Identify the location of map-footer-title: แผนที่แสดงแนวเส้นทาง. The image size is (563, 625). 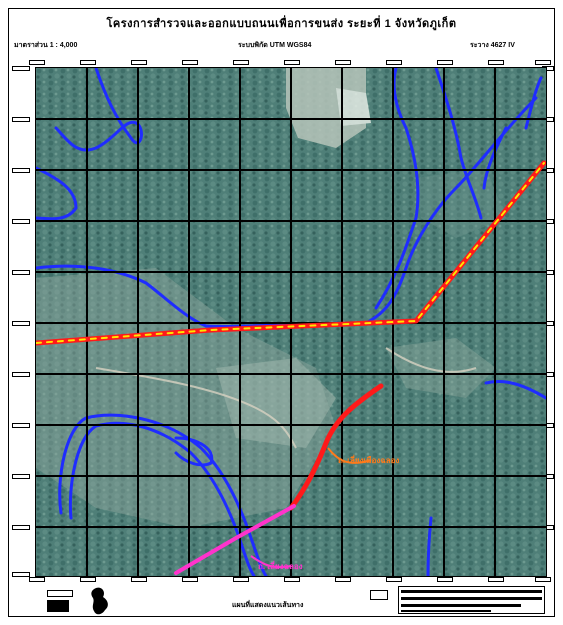
(268, 605).